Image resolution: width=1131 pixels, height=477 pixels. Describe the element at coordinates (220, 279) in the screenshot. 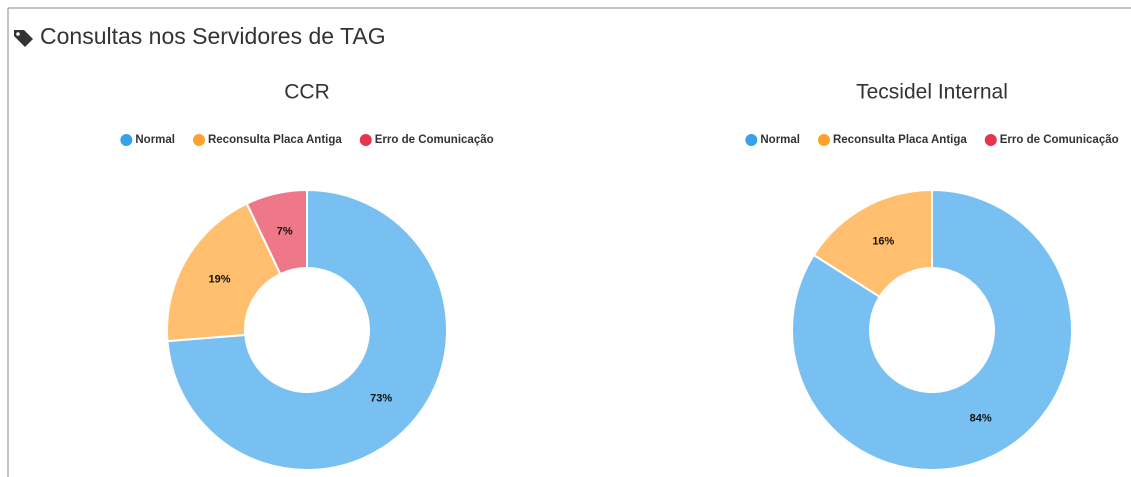

I see `slice-label: 19%` at that location.